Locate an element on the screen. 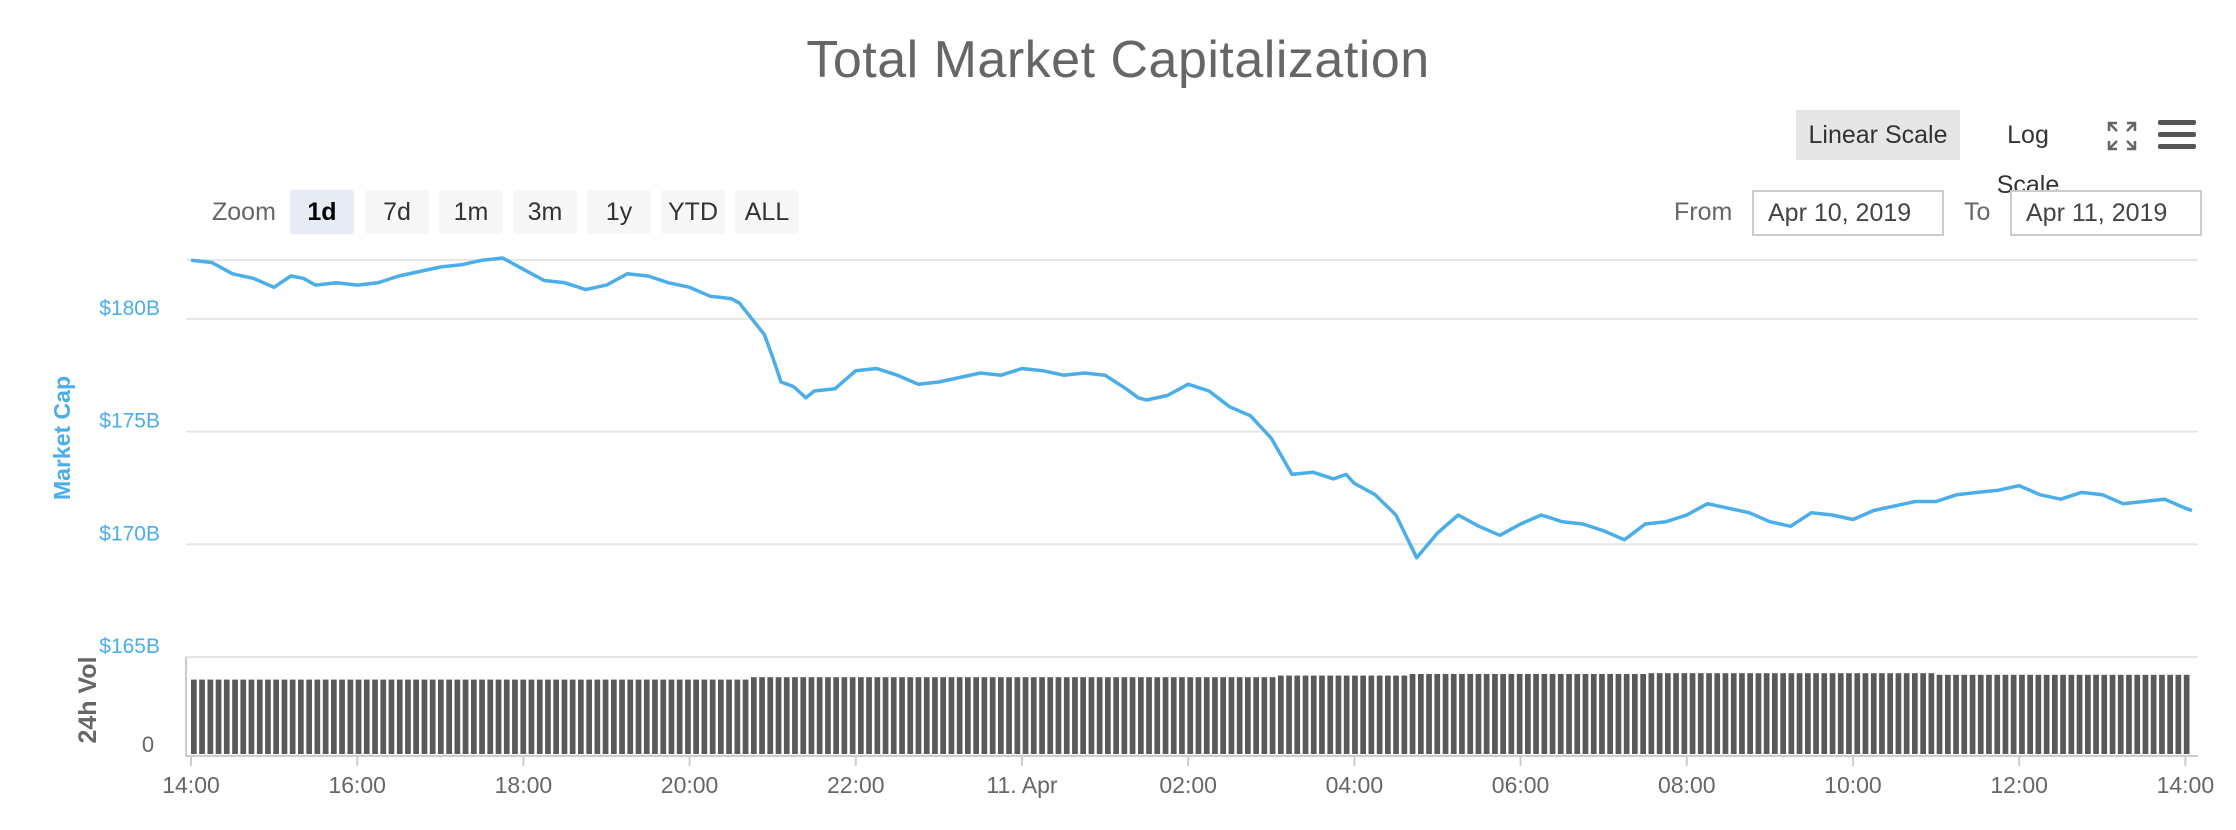 Image resolution: width=2236 pixels, height=830 pixels. to-date-input: Apr 11, 2019 is located at coordinates (2106, 213).